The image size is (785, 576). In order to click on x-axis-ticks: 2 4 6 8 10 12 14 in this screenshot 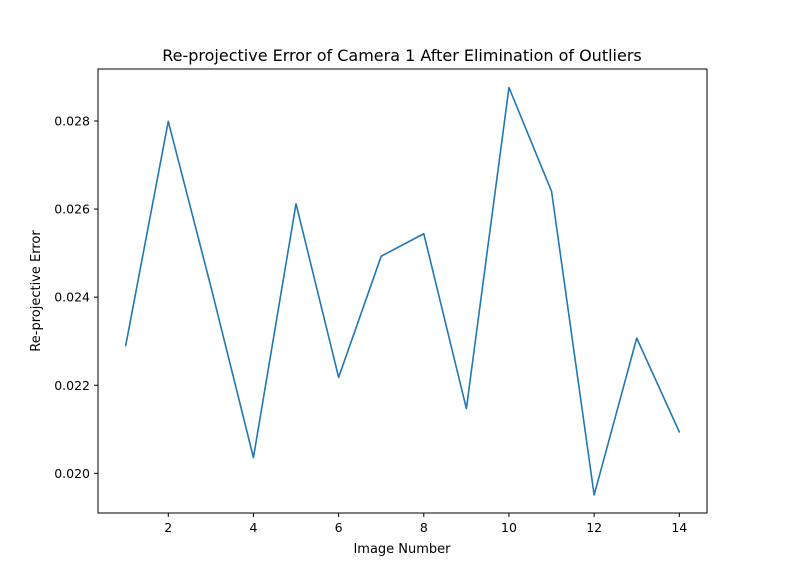, I will do `click(425, 524)`.